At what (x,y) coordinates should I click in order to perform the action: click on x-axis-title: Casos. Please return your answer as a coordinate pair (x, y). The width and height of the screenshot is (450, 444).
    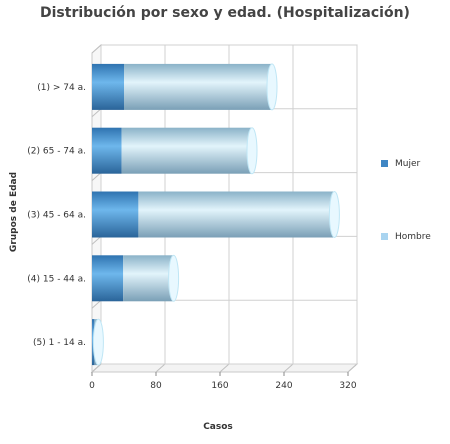
    Looking at the image, I should click on (218, 427).